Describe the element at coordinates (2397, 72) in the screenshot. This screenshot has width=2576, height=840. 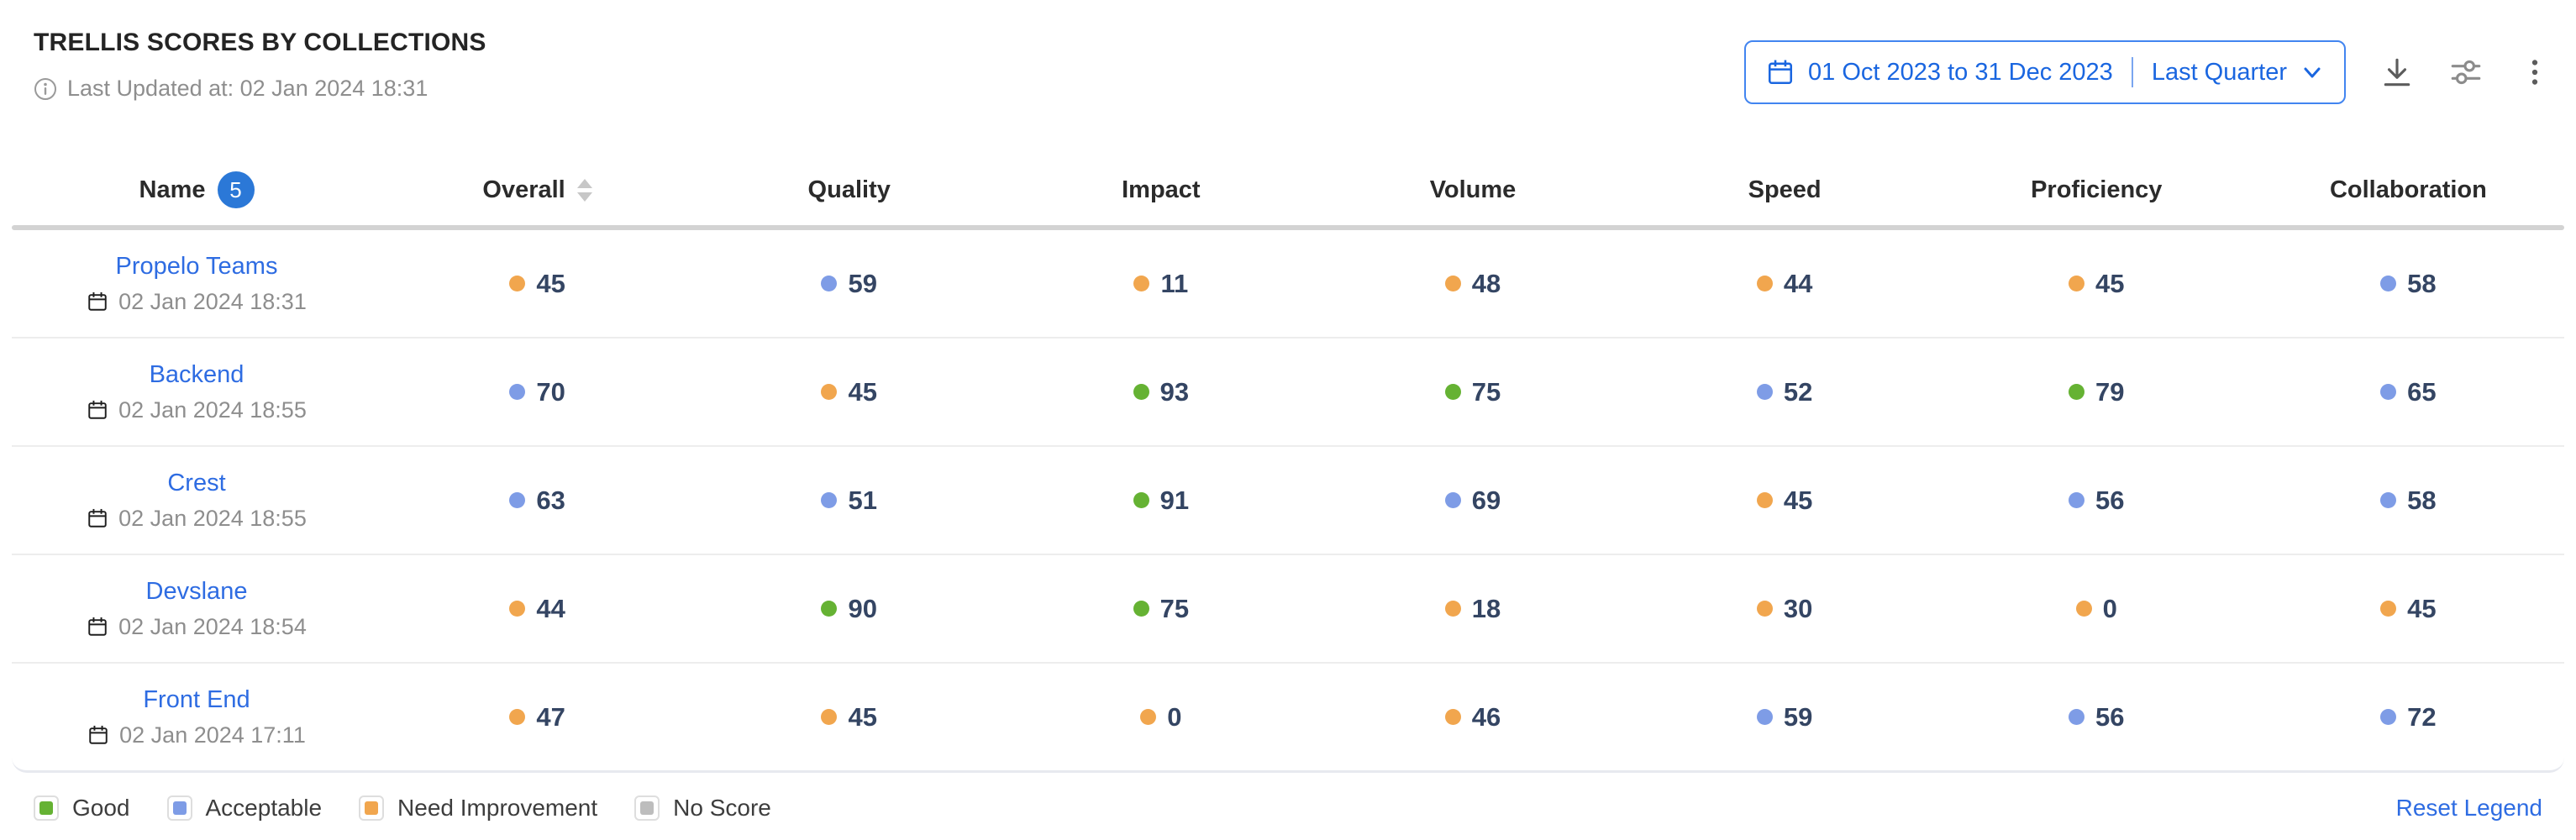
I see `download-button` at that location.